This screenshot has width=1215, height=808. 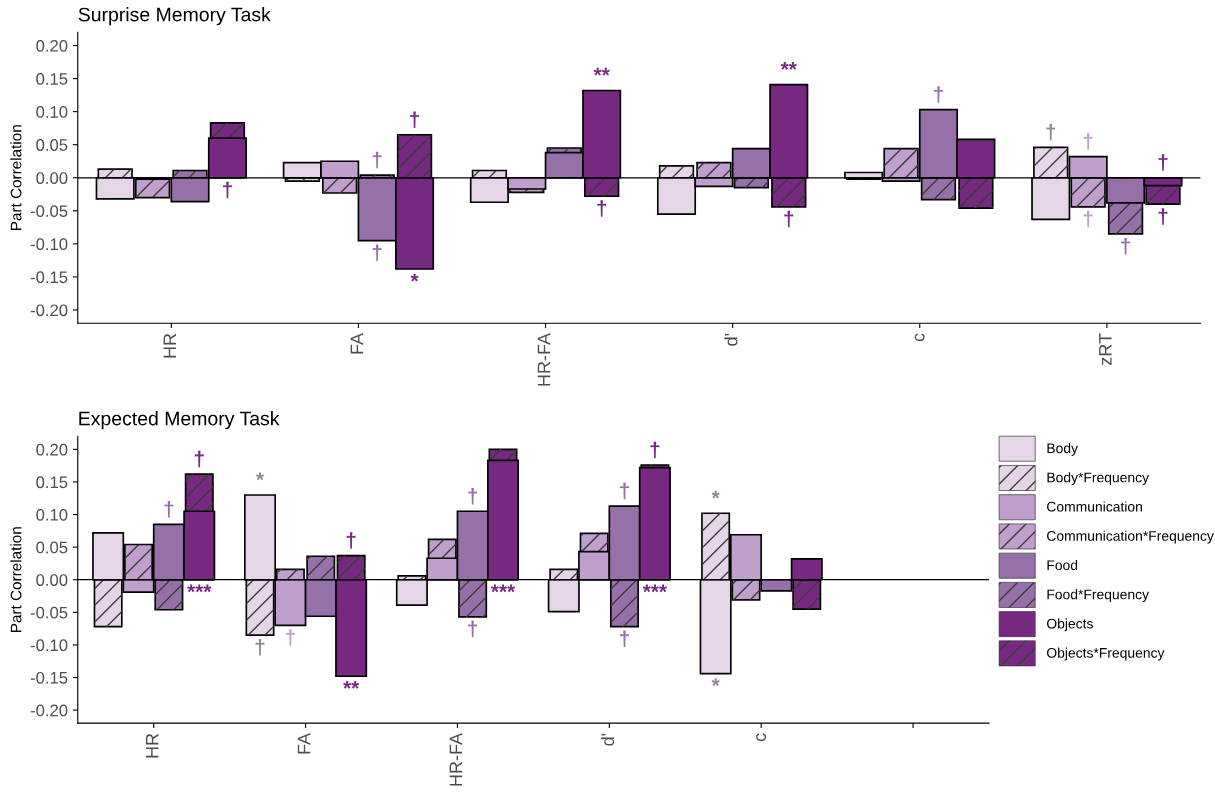 I want to click on legend-label: Body, so click(x=1062, y=449).